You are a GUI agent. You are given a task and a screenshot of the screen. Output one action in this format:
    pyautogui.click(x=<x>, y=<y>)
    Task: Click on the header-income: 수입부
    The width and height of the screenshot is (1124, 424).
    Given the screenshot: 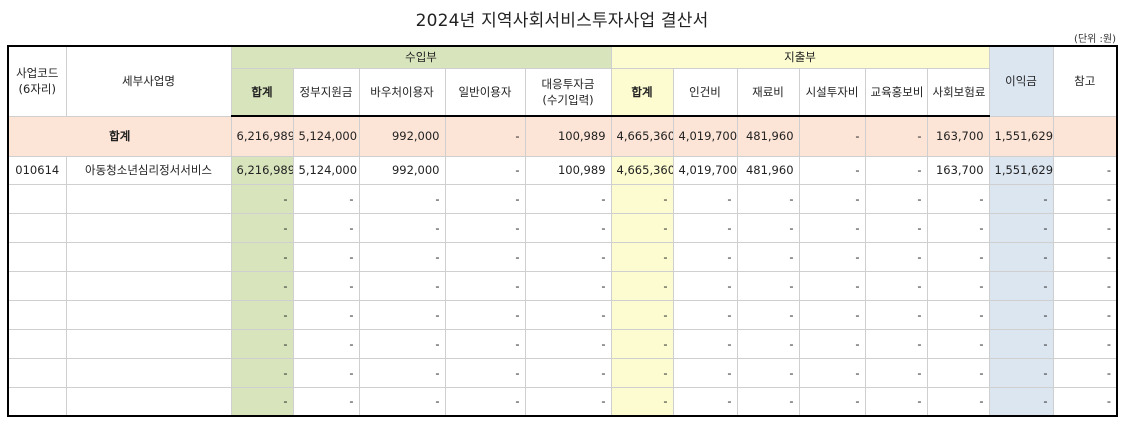 What is the action you would take?
    pyautogui.click(x=421, y=57)
    